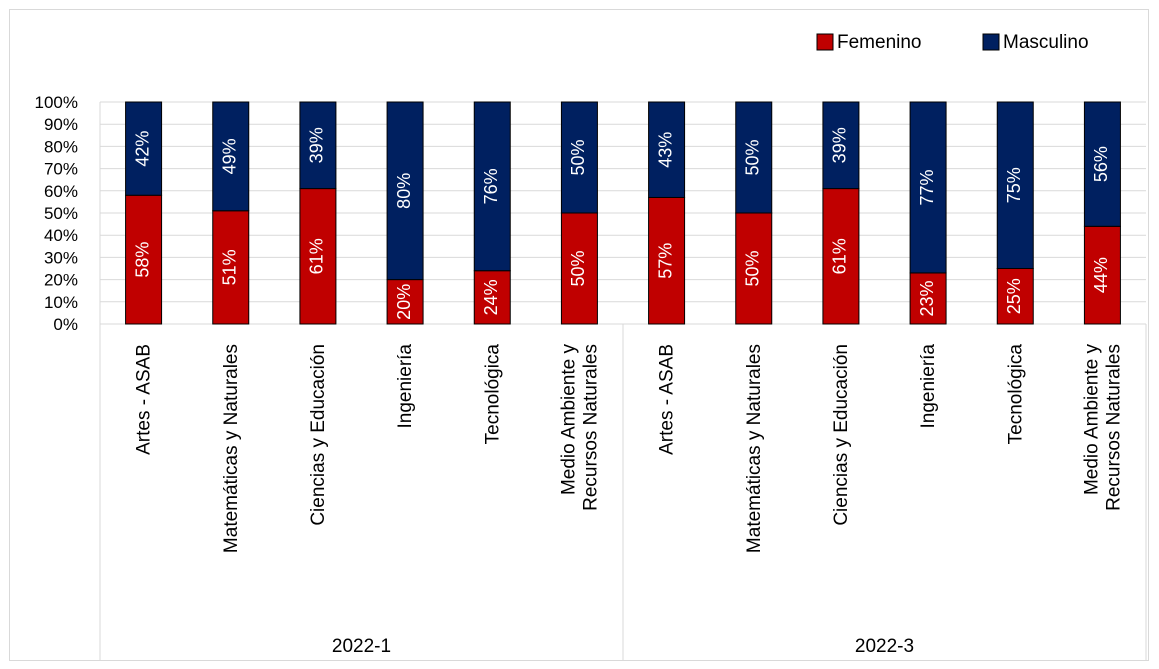 Image resolution: width=1159 pixels, height=669 pixels. Describe the element at coordinates (230, 267) in the screenshot. I see `data-label-femenino: 51%` at that location.